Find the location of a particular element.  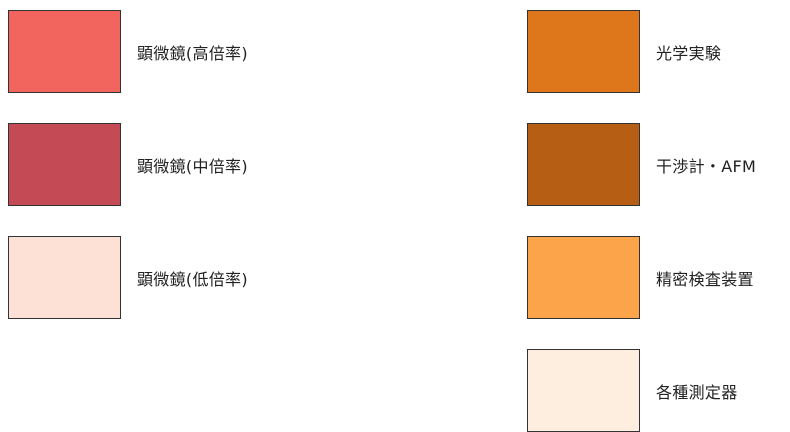

legend-item: 顕微鏡(中倍率) is located at coordinates (128, 164).